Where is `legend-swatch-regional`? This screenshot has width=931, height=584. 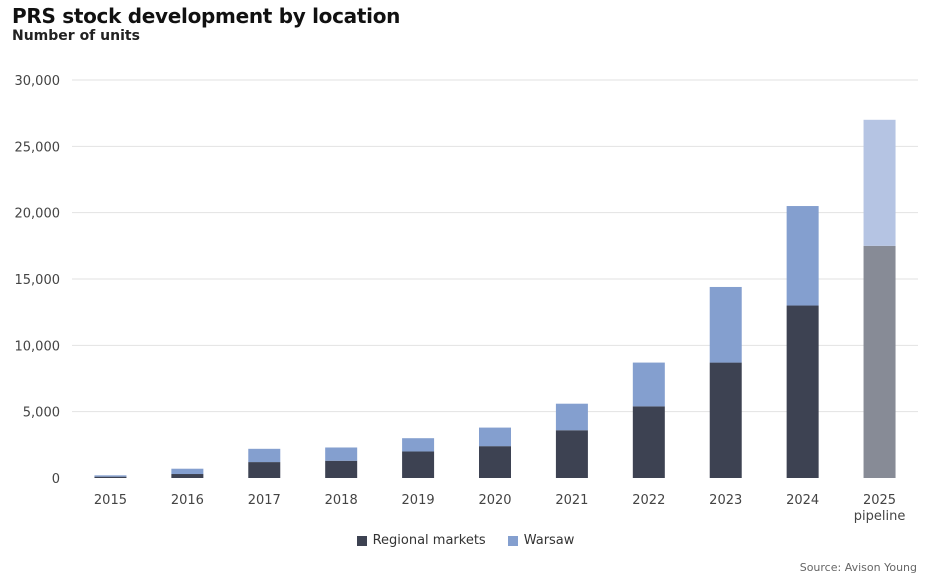 legend-swatch-regional is located at coordinates (361, 540).